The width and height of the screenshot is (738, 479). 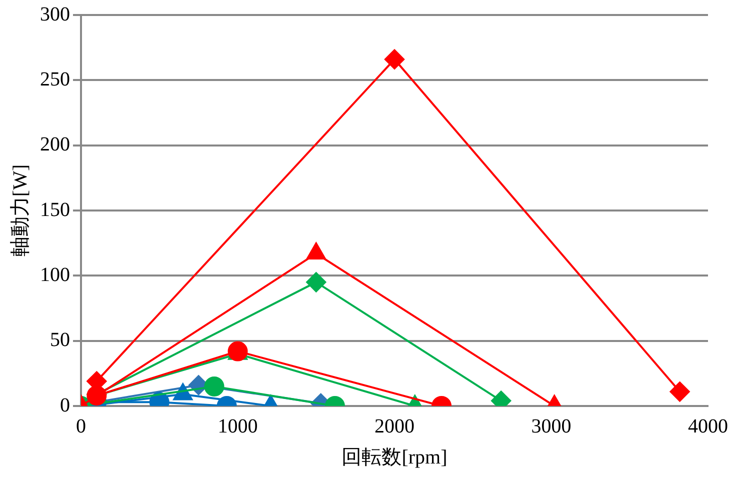 What do you see at coordinates (394, 426) in the screenshot?
I see `x-tick-label: 2000` at bounding box center [394, 426].